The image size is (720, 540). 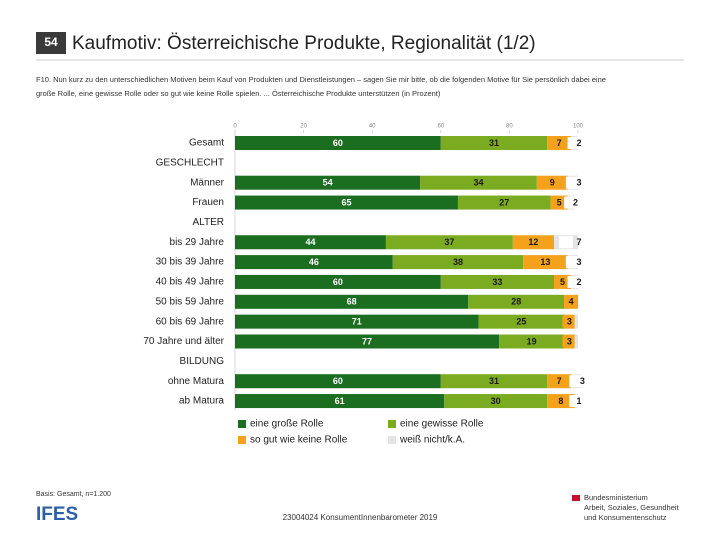 I want to click on legend-label: so gut wie keine Rolle, so click(x=299, y=440).